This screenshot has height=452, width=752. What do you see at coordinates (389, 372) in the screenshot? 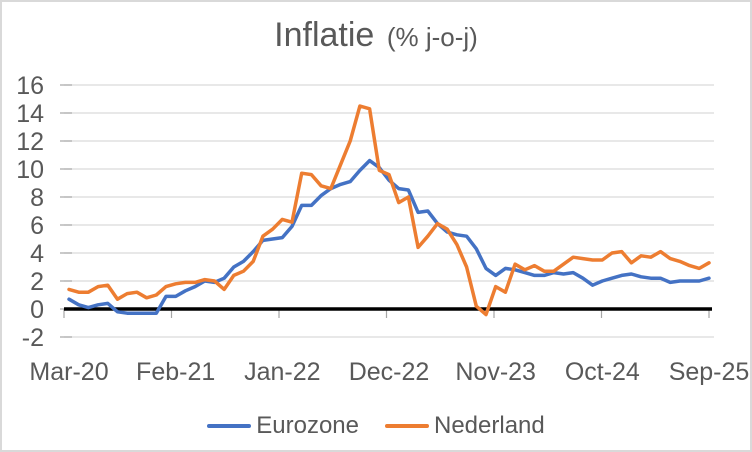
I see `x-axis-tick-label: Dec-22` at bounding box center [389, 372].